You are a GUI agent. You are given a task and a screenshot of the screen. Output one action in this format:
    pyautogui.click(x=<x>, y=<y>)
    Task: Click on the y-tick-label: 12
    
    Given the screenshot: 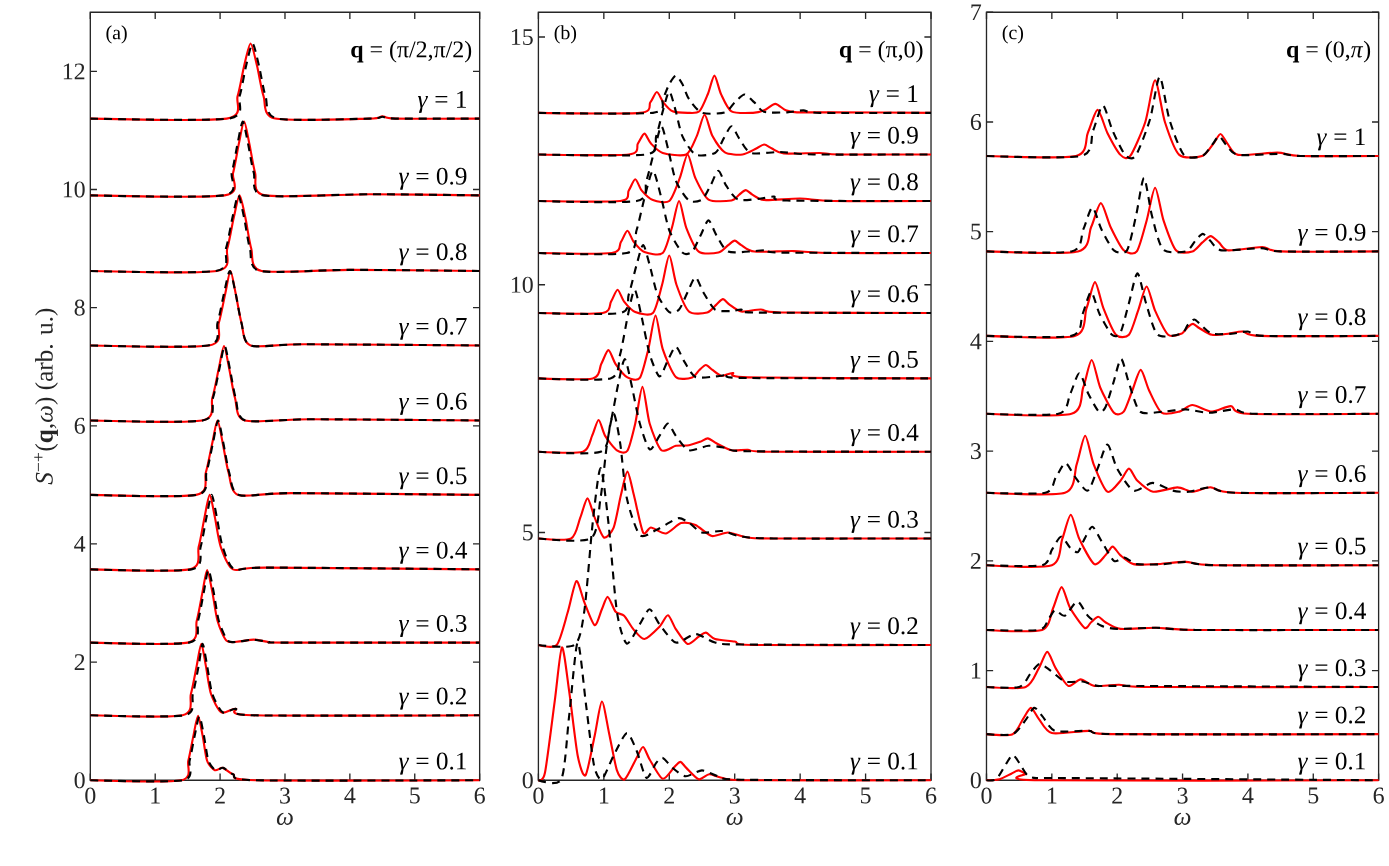 What is the action you would take?
    pyautogui.click(x=74, y=71)
    